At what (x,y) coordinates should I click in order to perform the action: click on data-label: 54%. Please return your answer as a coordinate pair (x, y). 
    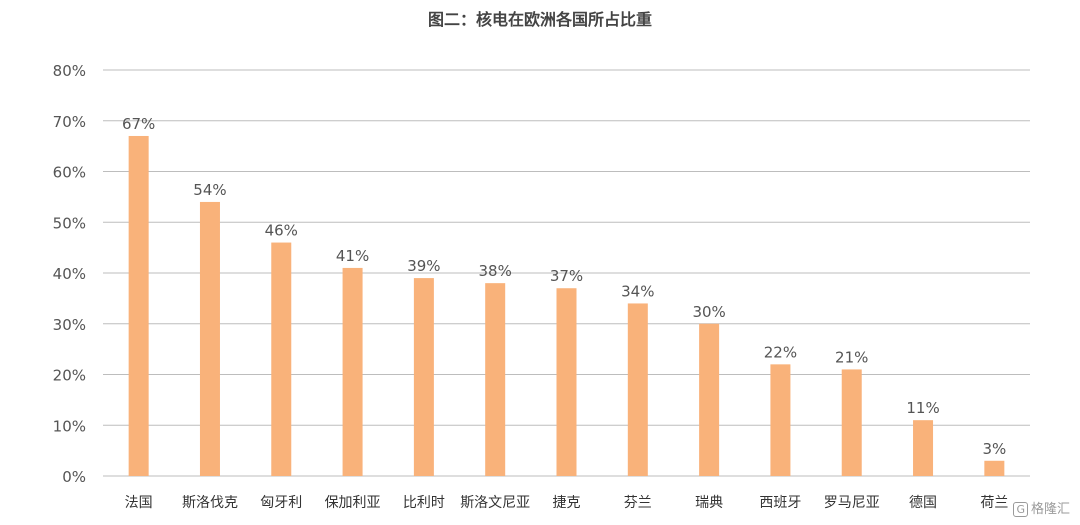
    Looking at the image, I should click on (209, 190).